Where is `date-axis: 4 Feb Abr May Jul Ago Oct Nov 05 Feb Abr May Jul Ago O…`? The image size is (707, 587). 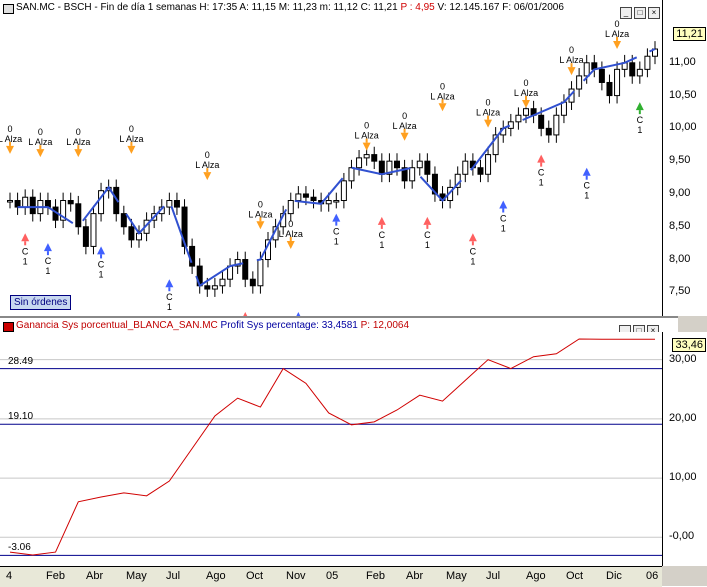 date-axis: 4 Feb Abr May Jul Ago Oct Nov 05 Feb Abr May Jul Ago O… is located at coordinates (331, 576).